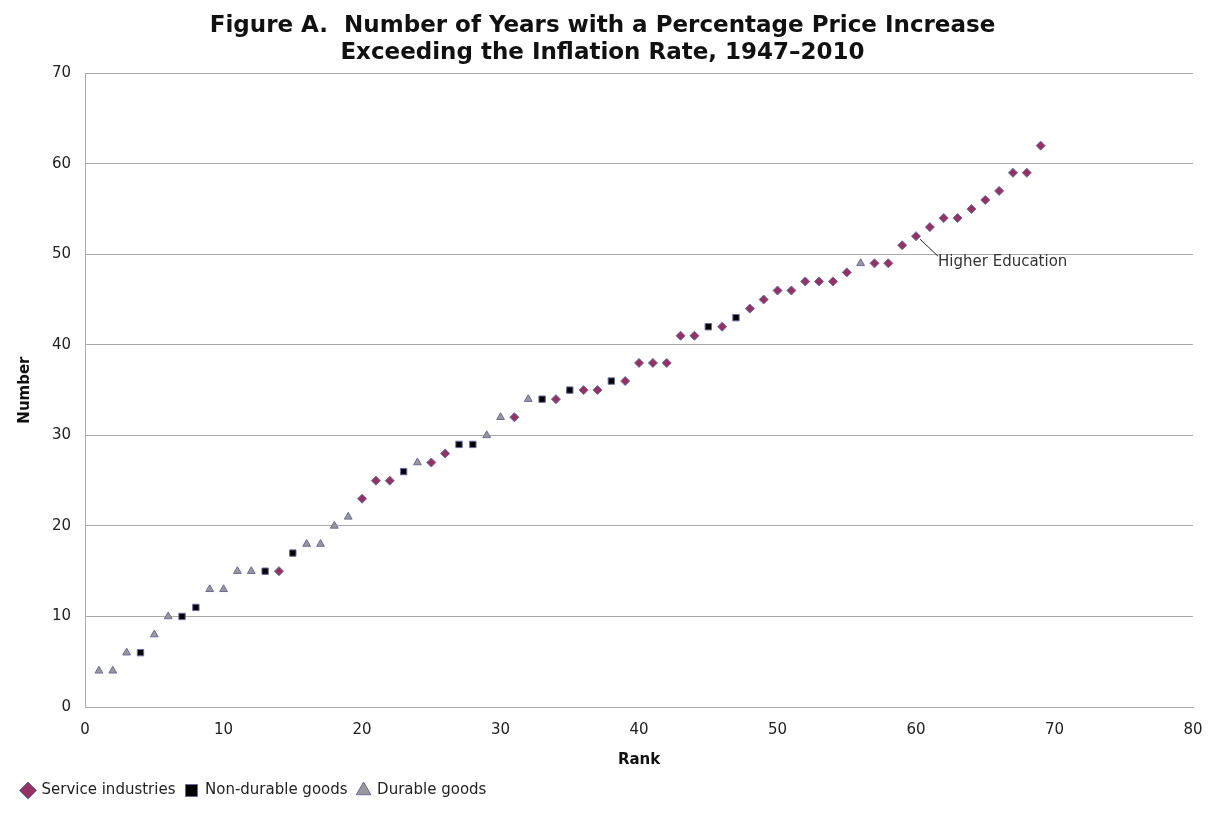  I want to click on x-tick-label: 60, so click(916, 728).